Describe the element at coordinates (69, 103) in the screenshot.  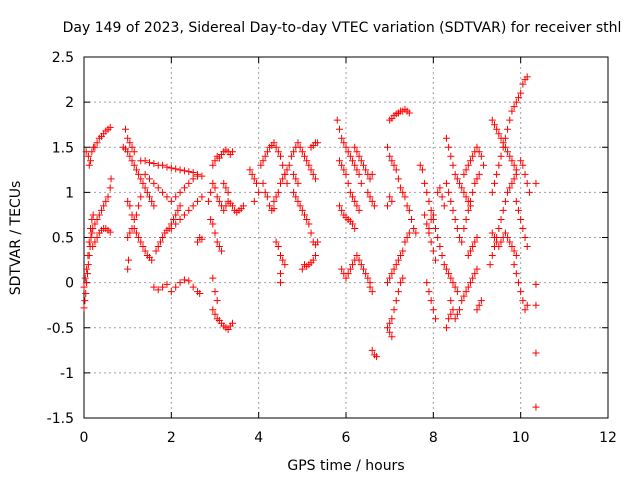
I see `y-tick-label: 2` at that location.